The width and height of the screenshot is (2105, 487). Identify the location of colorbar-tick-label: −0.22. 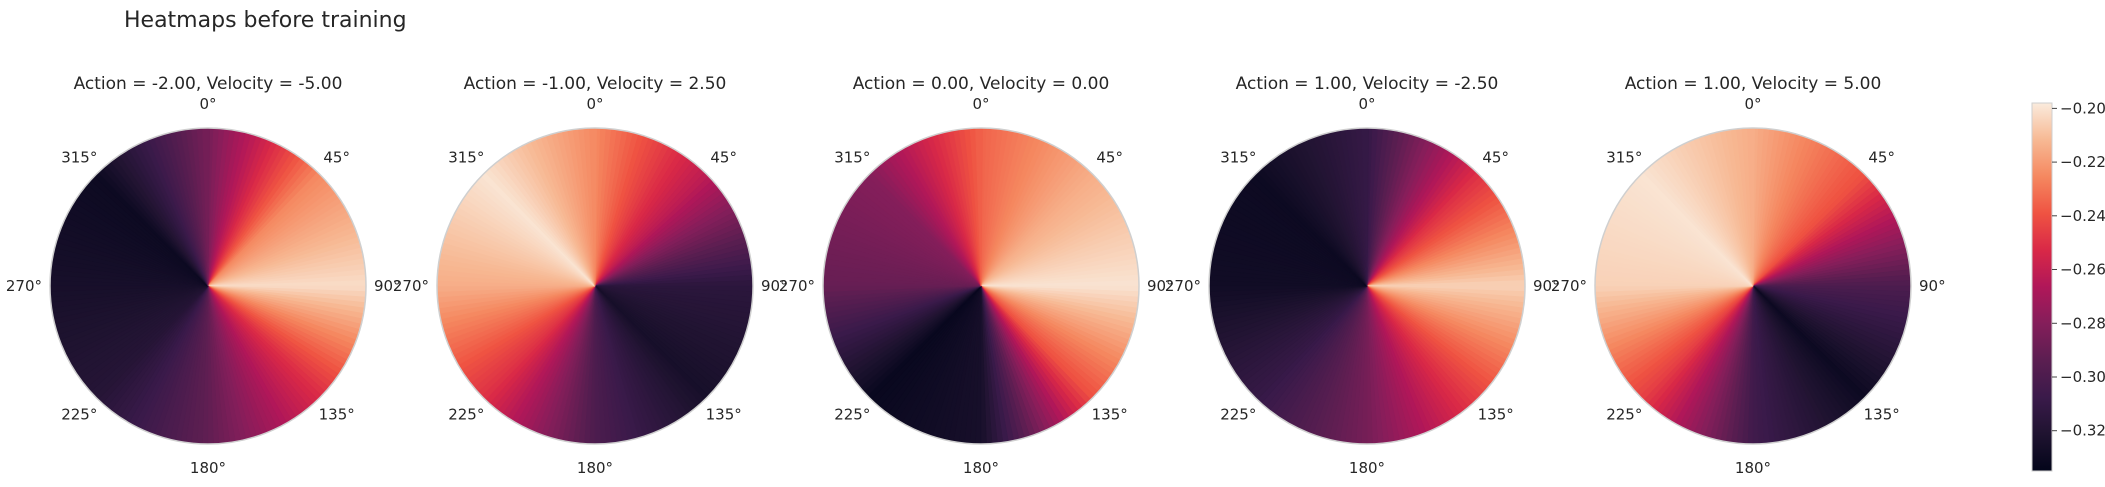
(2082, 162).